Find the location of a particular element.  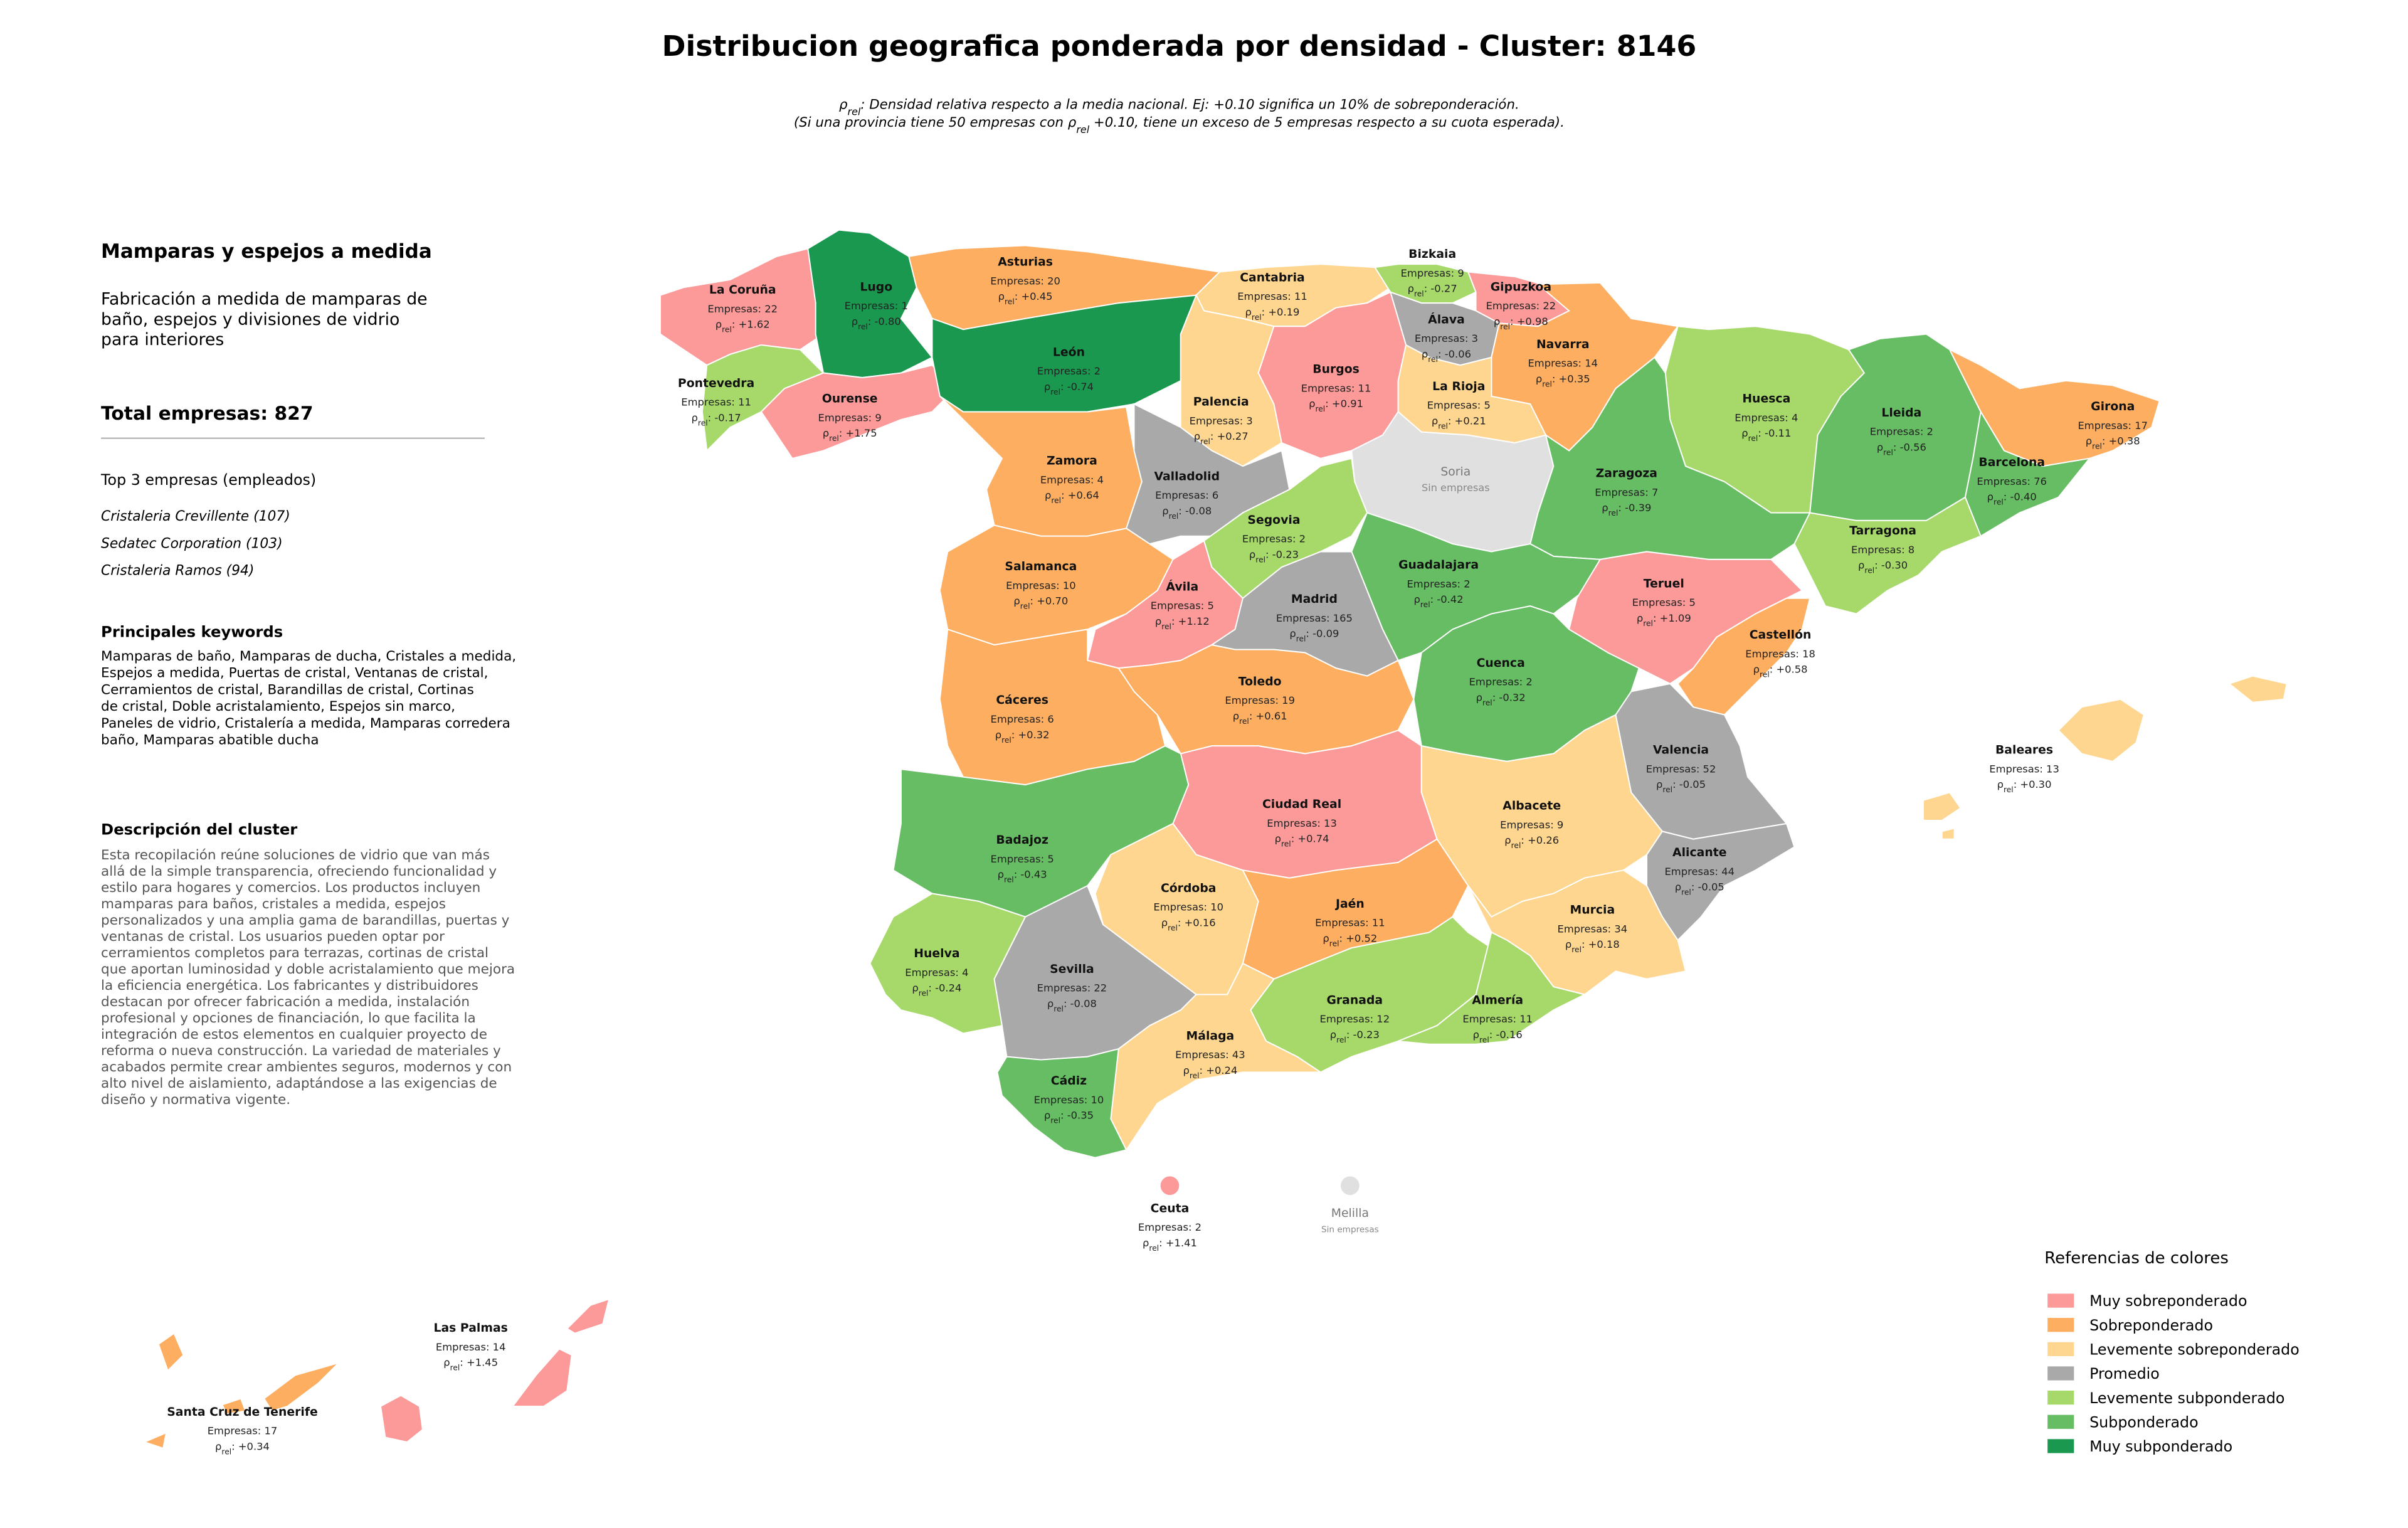

province-rho: ρrel: -0.35 is located at coordinates (1069, 1117).